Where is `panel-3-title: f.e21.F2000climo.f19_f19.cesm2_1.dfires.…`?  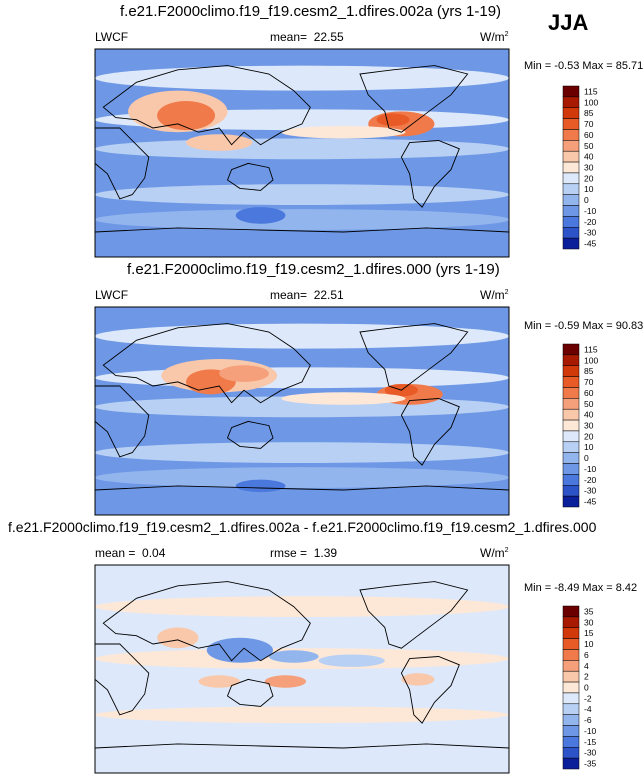
panel-3-title: f.e21.F2000climo.f19_f19.cesm2_1.dfires.… is located at coordinates (302, 527).